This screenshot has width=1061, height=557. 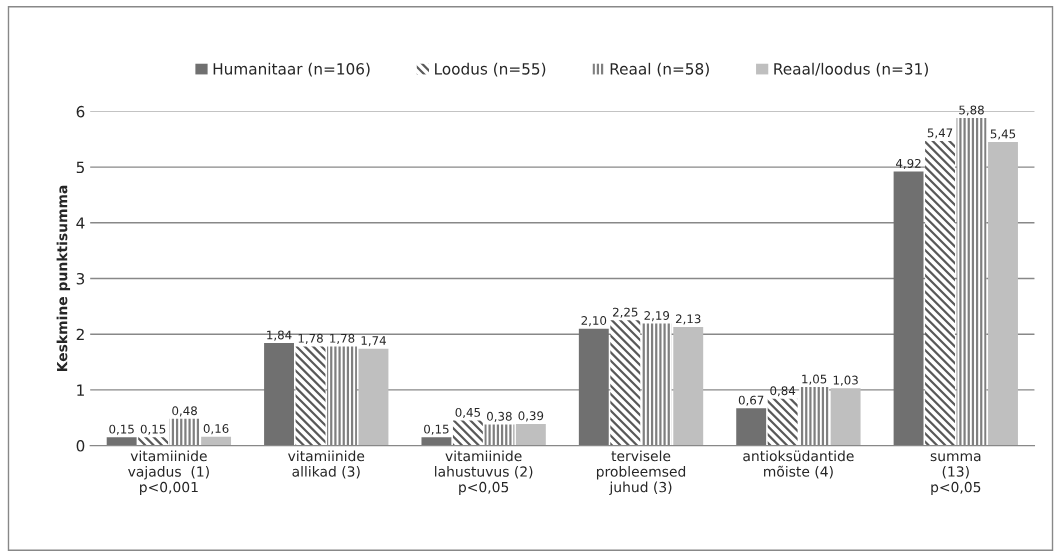 I want to click on data-label: 0,39, so click(x=531, y=416).